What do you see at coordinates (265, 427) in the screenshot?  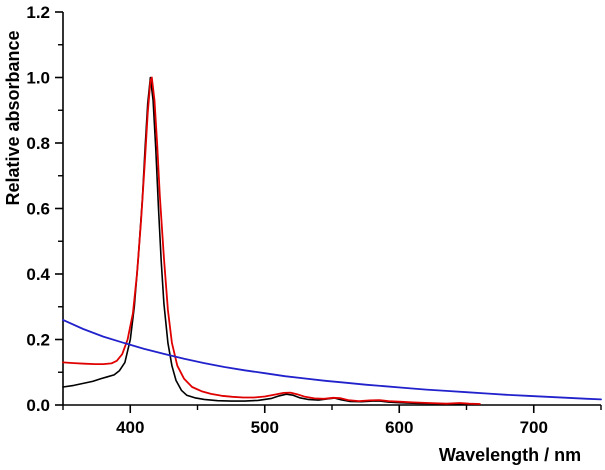 I see `x-tick-label: 500` at bounding box center [265, 427].